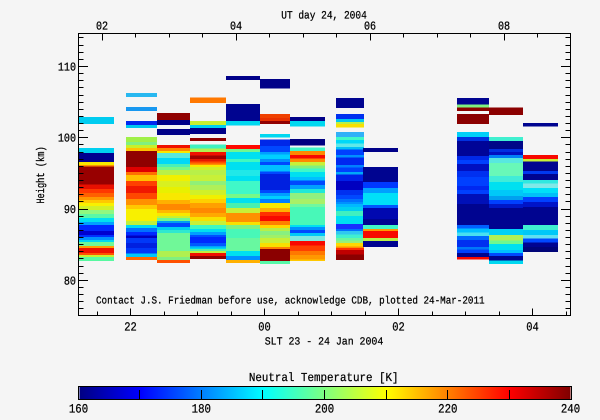 This screenshot has height=420, width=600. What do you see at coordinates (201, 410) in the screenshot?
I see `svg-text: 180` at bounding box center [201, 410].